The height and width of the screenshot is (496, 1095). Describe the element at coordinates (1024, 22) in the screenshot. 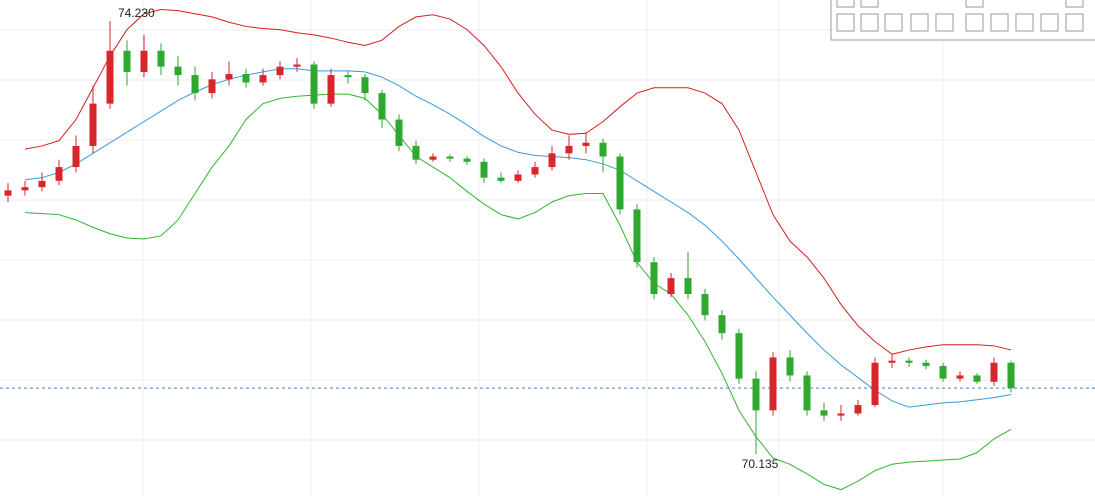

I see `tool-c` at that location.